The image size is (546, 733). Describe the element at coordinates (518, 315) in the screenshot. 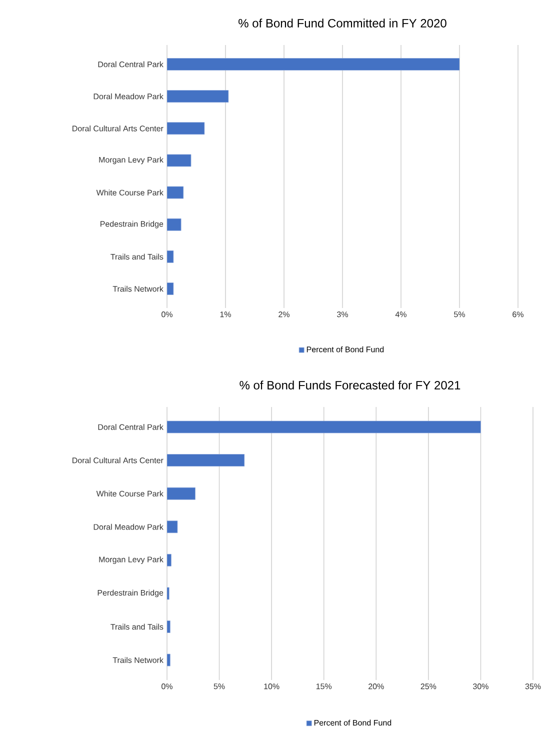

I see `x-tick-label: 6%` at that location.